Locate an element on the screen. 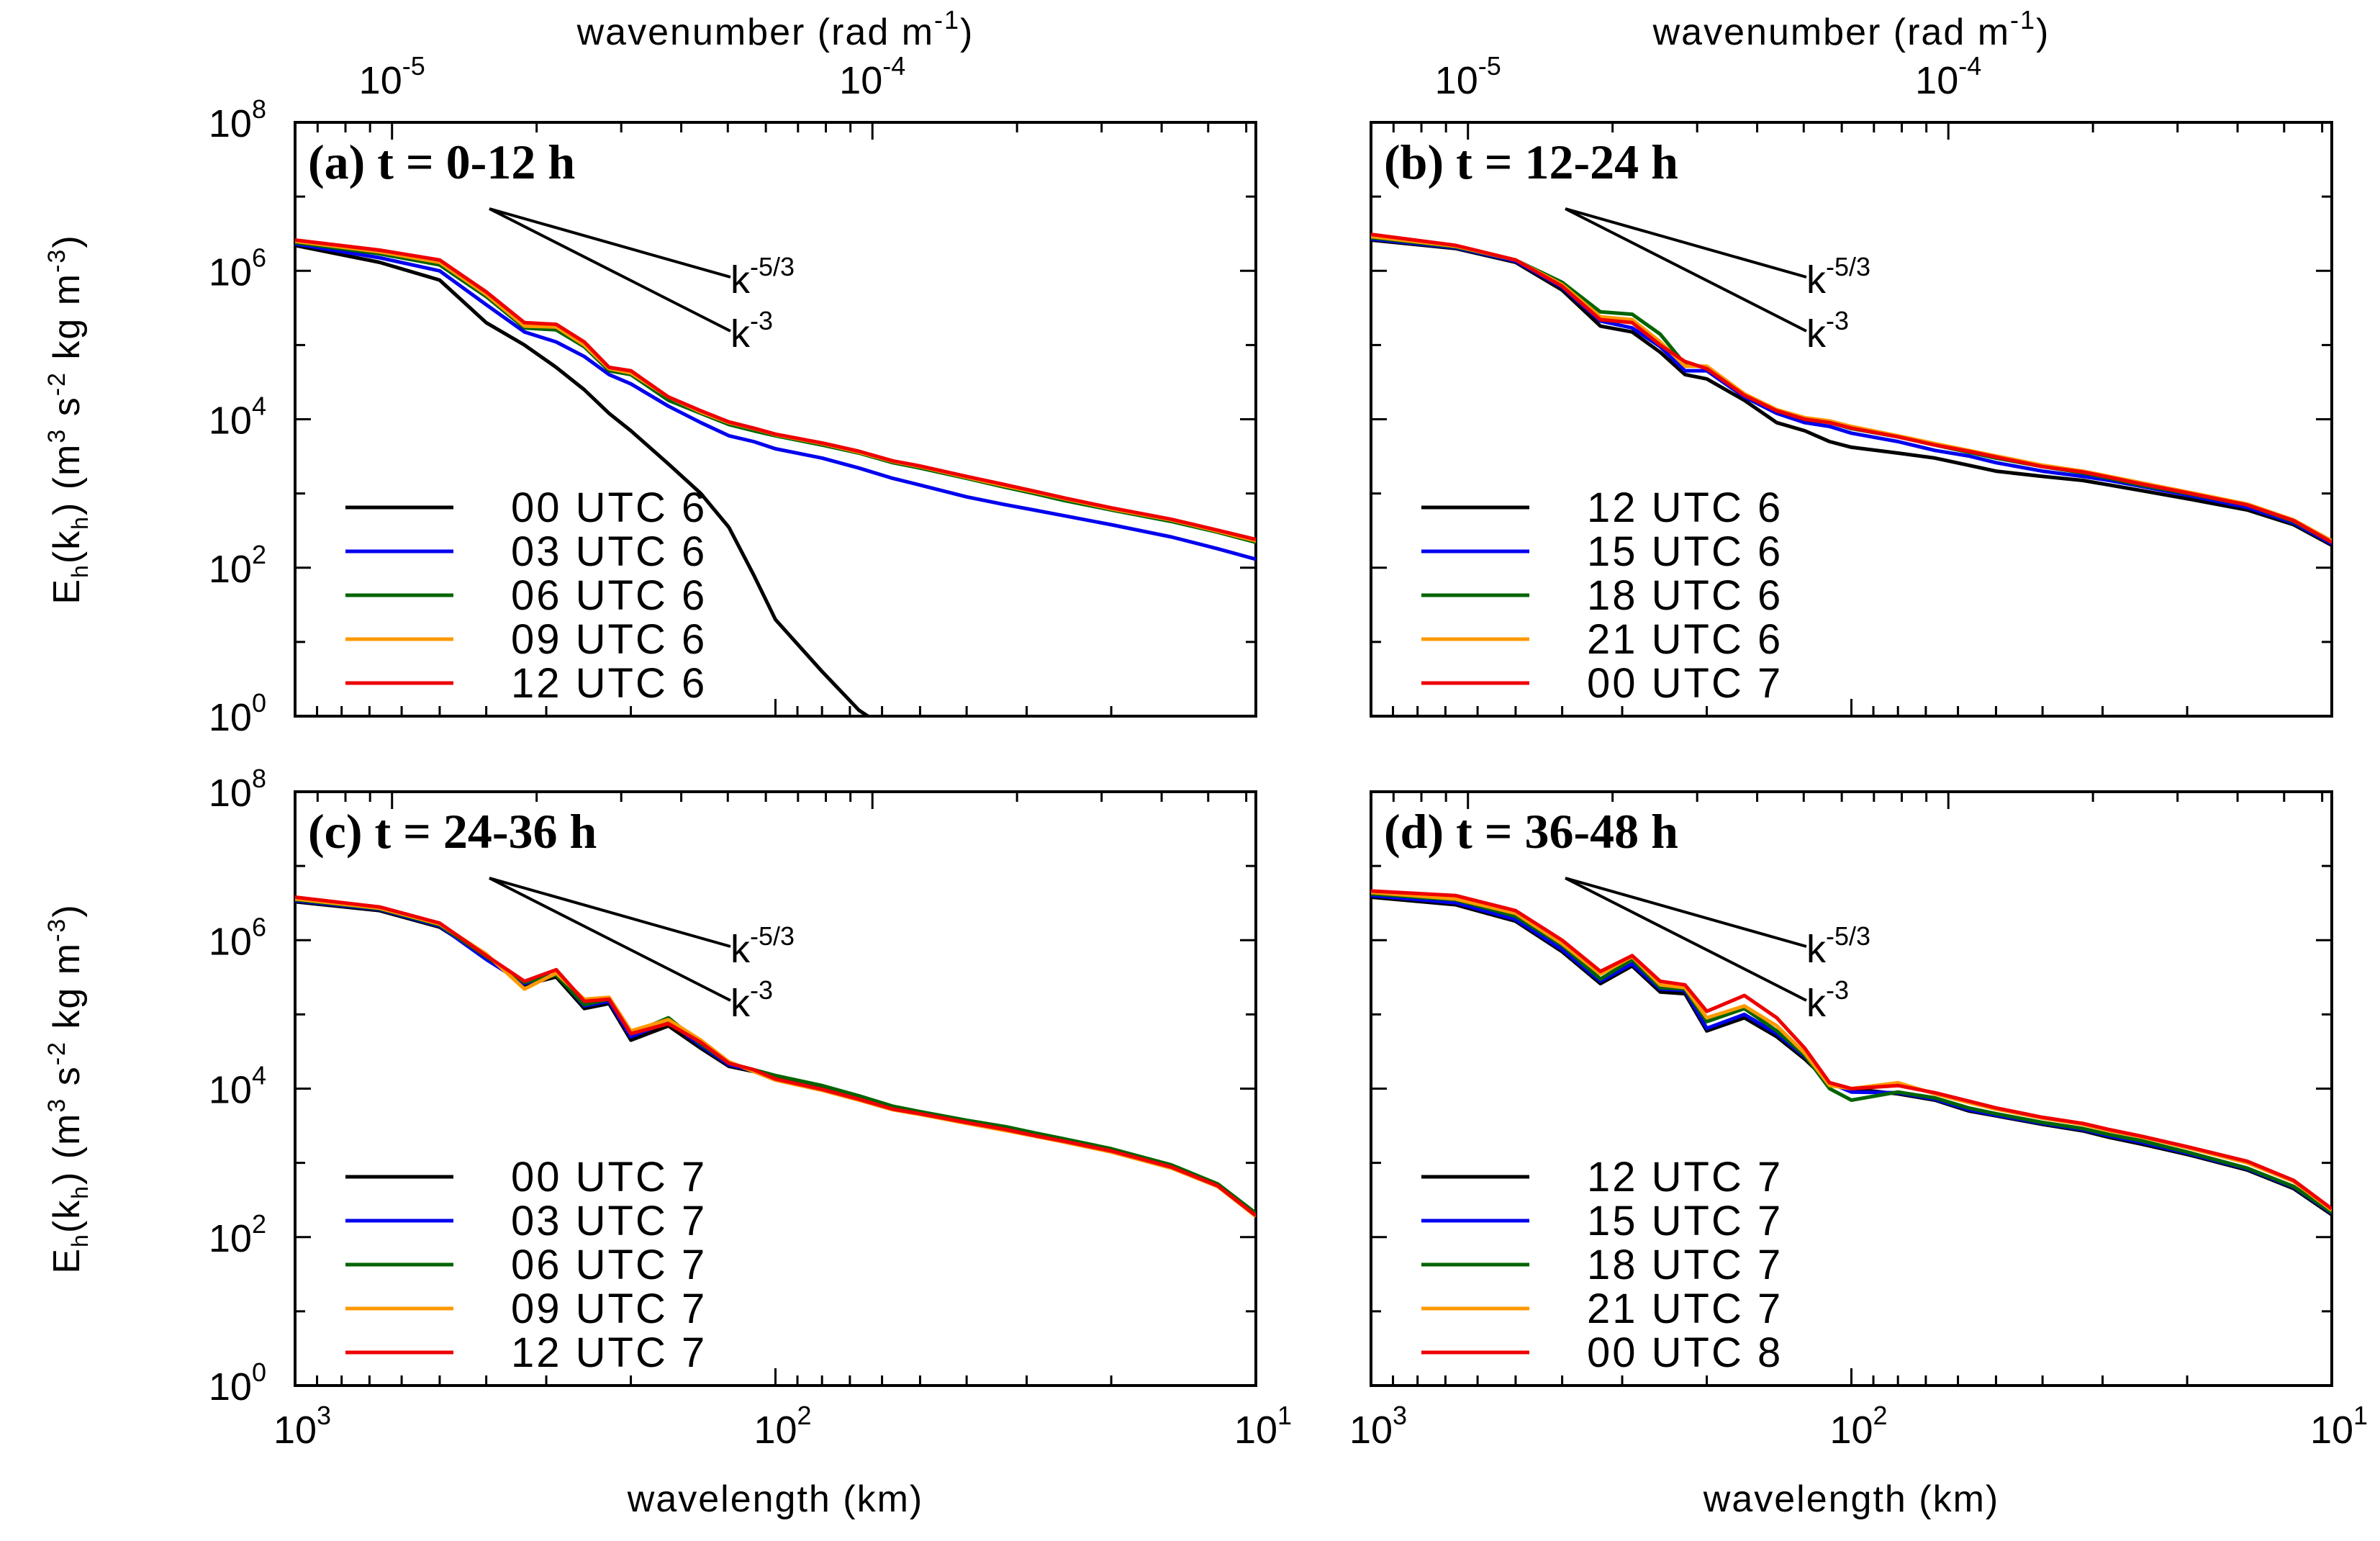 The width and height of the screenshot is (2380, 1541). series-group is located at coordinates (775, 1056).